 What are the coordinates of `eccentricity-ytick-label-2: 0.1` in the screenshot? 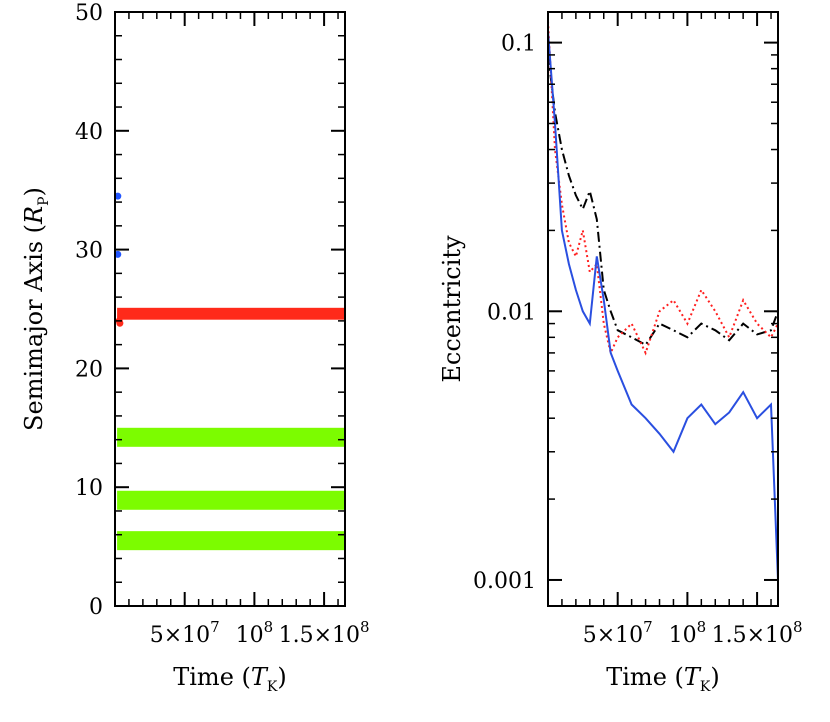 It's located at (518, 44).